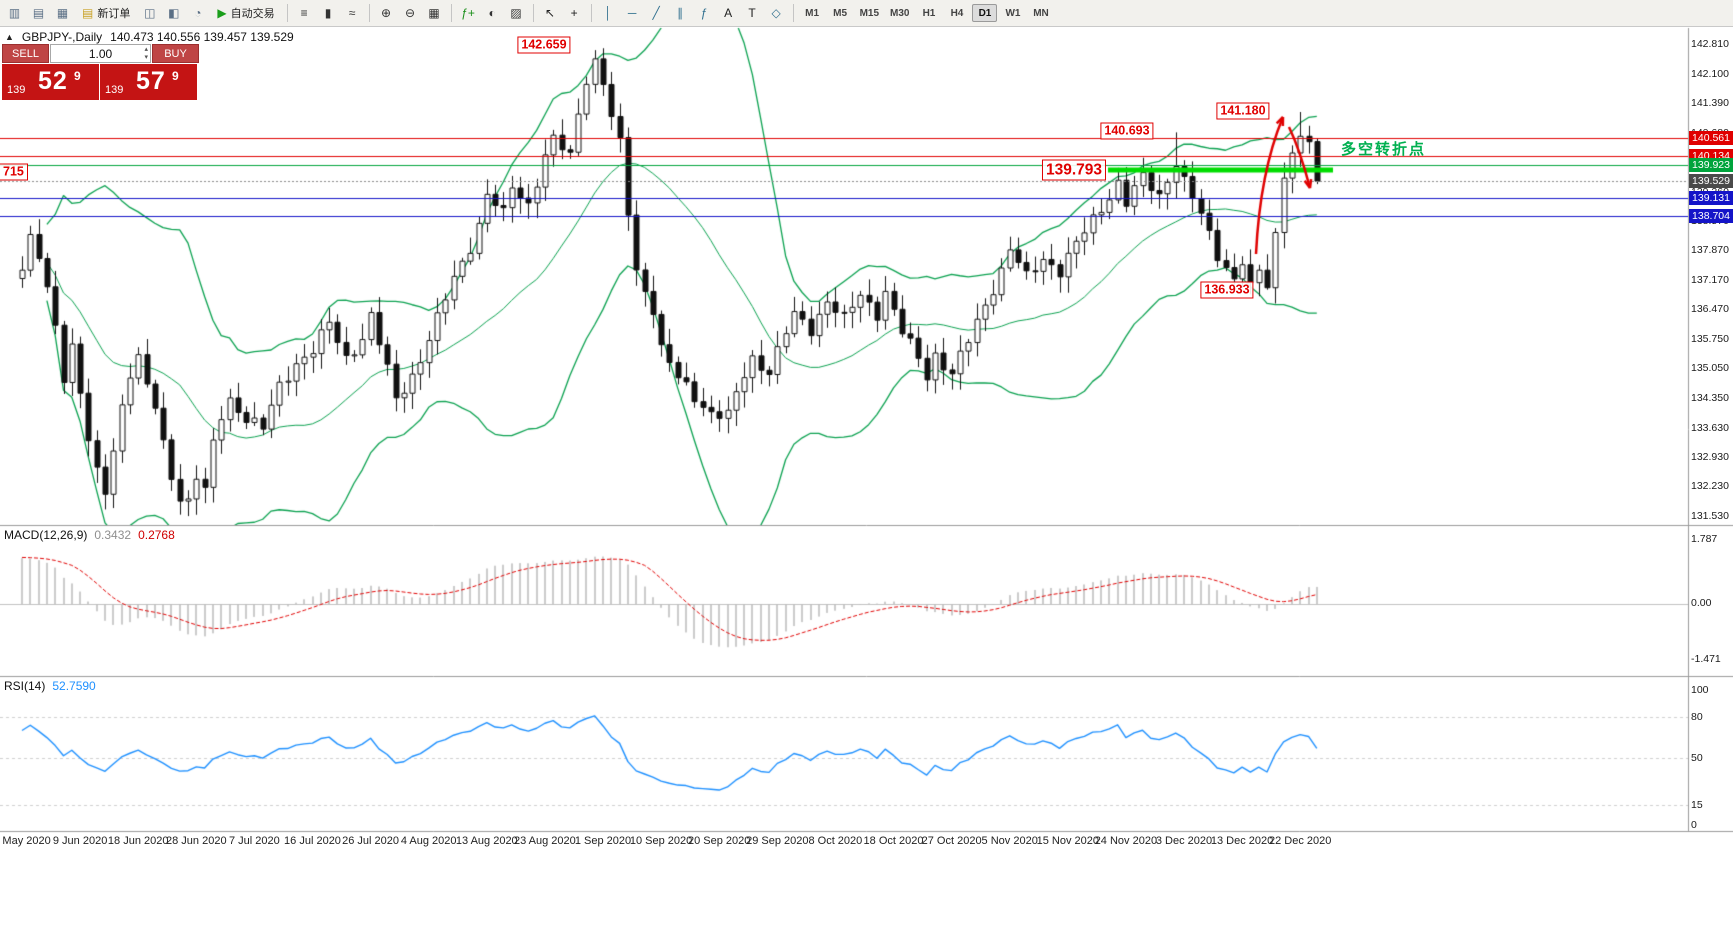  What do you see at coordinates (198, 13) in the screenshot?
I see `strategy-tester-icon: ◔` at bounding box center [198, 13].